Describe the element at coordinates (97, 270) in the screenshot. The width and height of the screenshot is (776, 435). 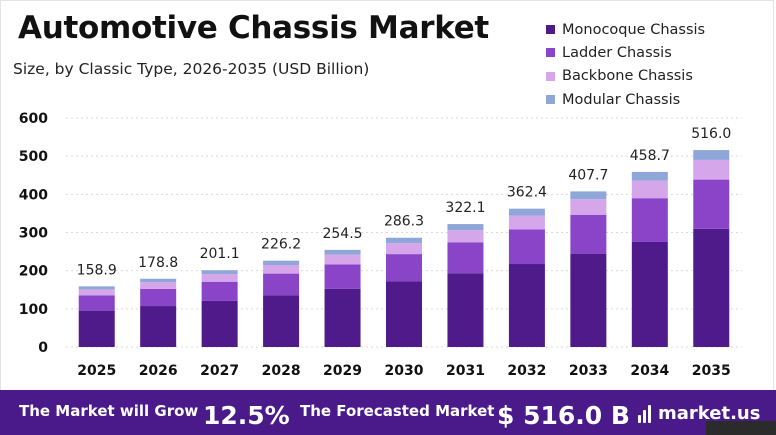
I see `total-label: 158.9` at that location.